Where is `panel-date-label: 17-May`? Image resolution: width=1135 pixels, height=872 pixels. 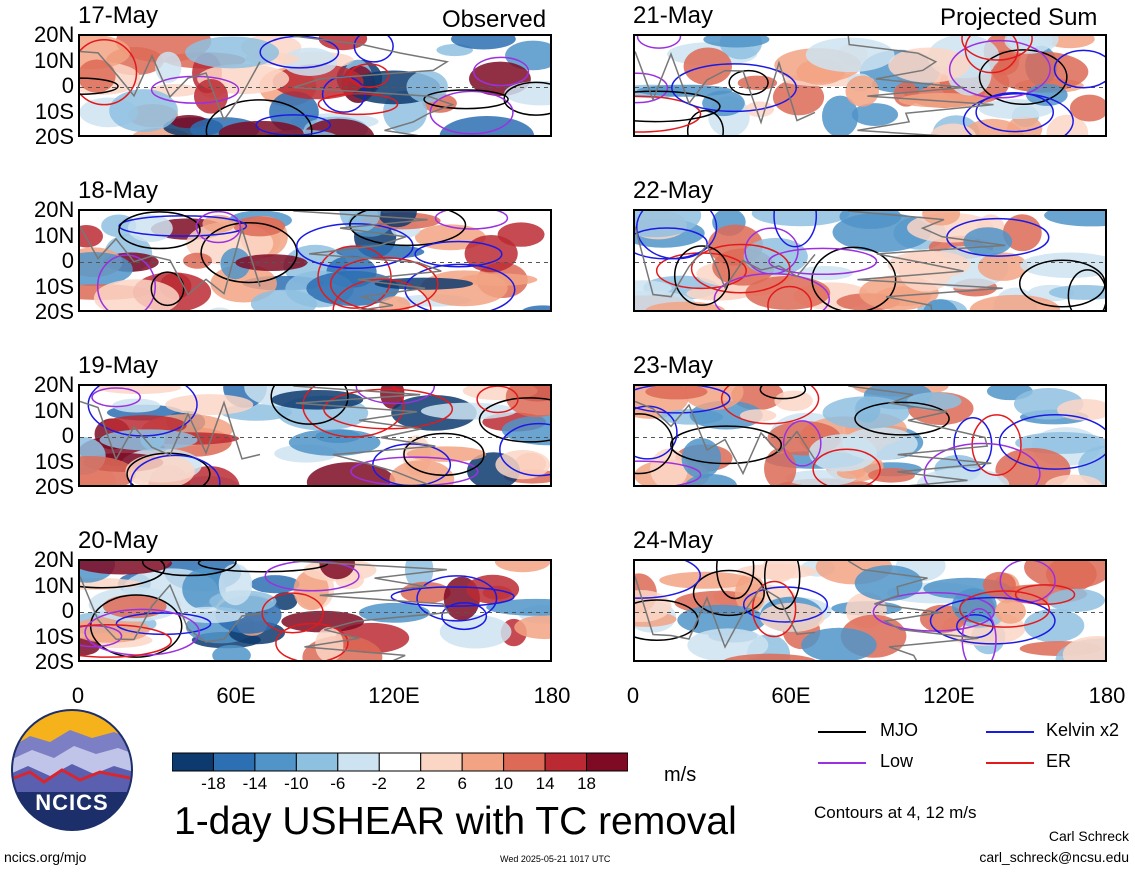
panel-date-label: 17-May is located at coordinates (118, 15).